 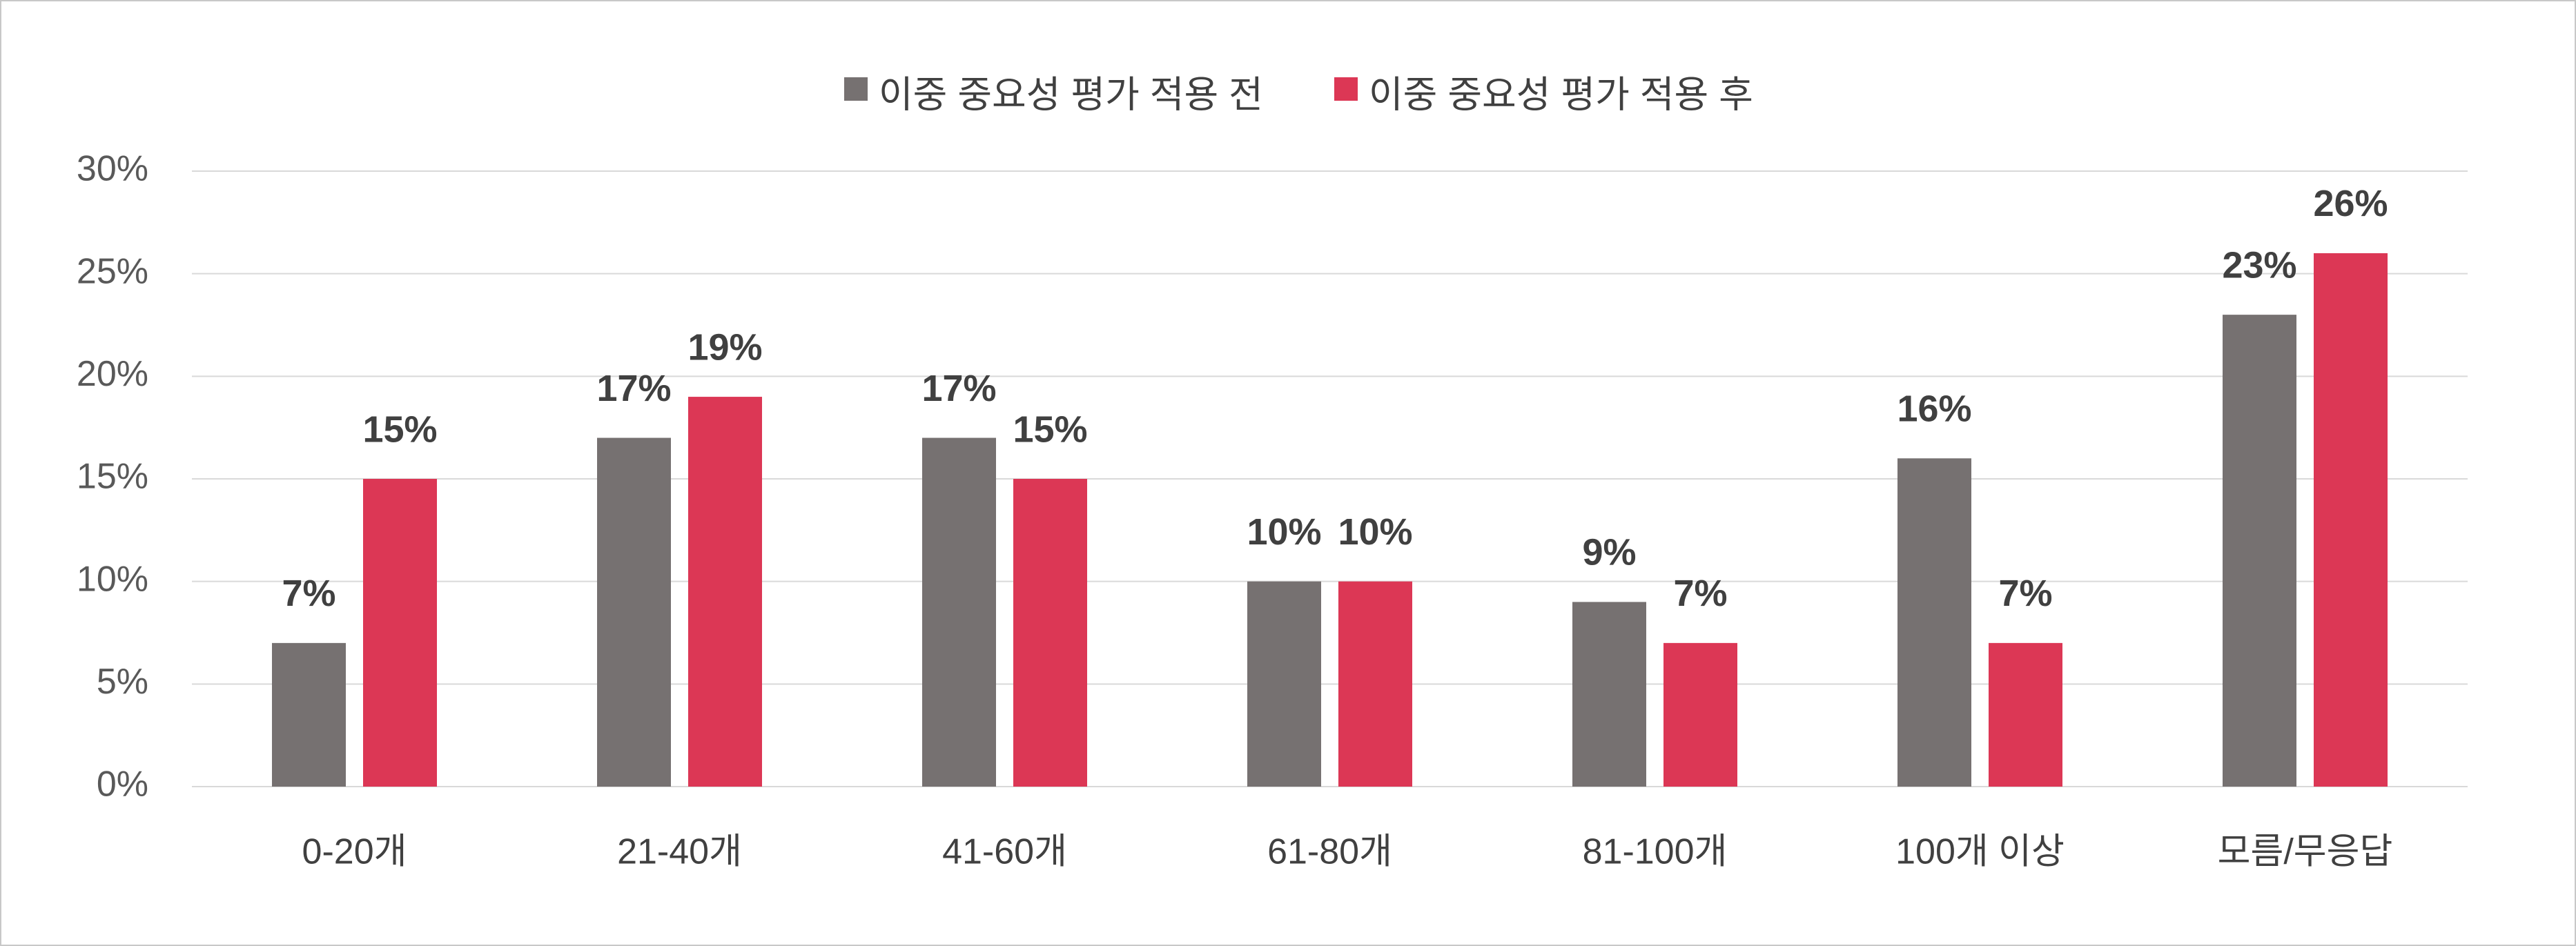 I want to click on x-tick-label: 81-100개, so click(x=1655, y=852).